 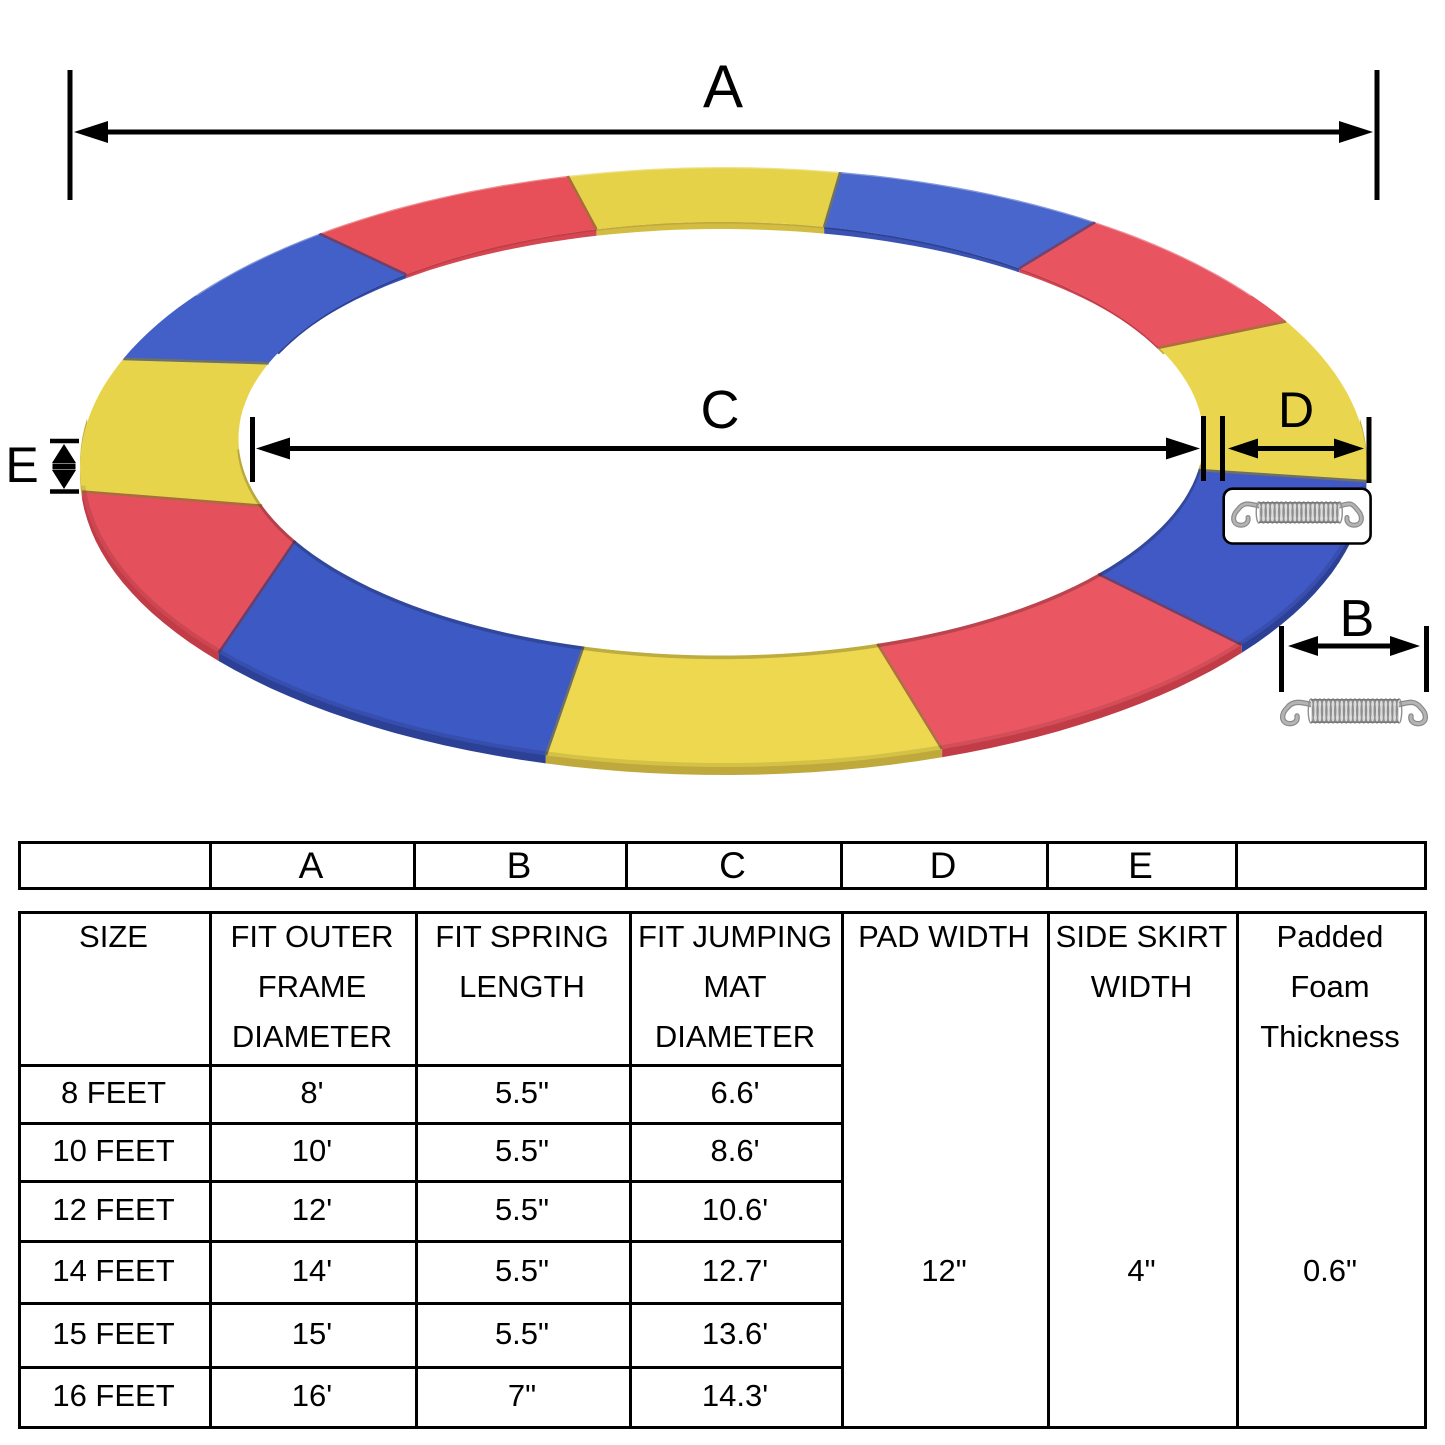 I want to click on svg-text: B, so click(x=1357, y=619).